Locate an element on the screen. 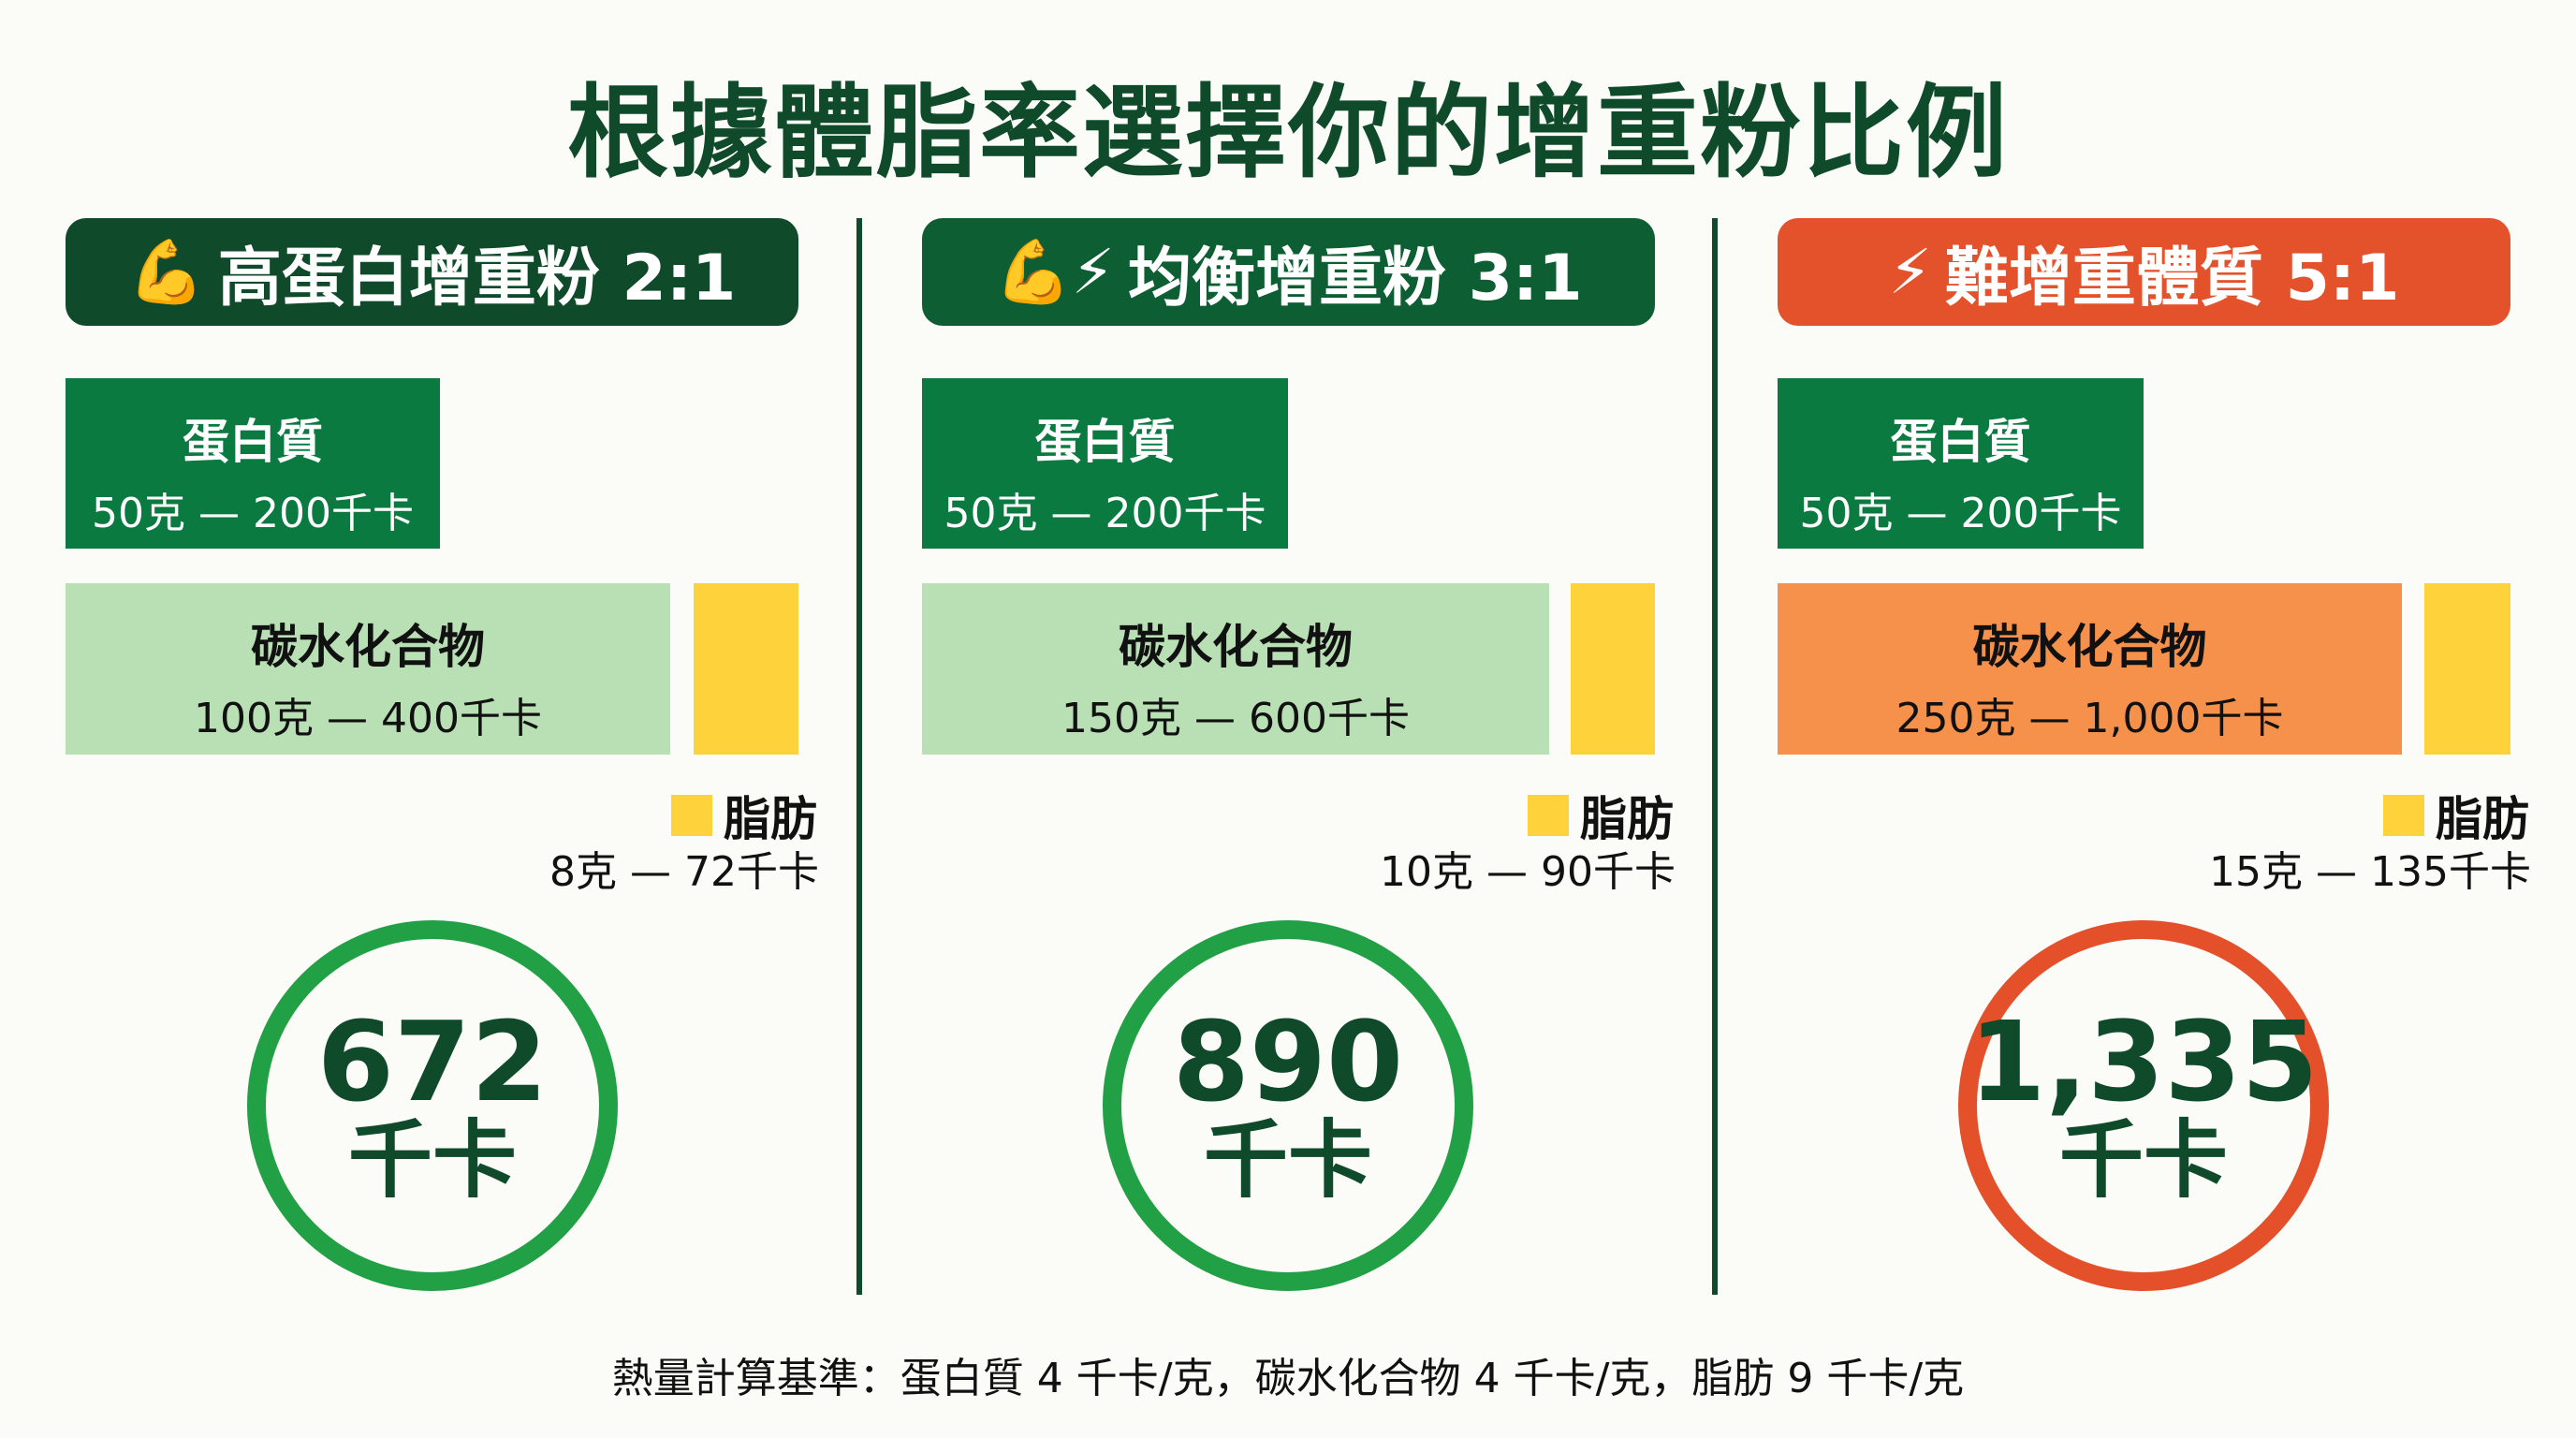 The width and height of the screenshot is (2576, 1438). carb-block: 碳水化合物 100克 — 400千卡 is located at coordinates (368, 669).